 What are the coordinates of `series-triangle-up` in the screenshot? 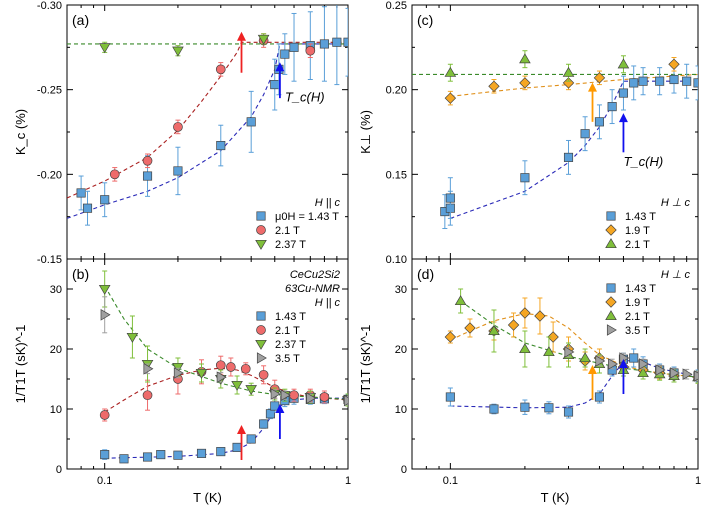 It's located at (537, 66).